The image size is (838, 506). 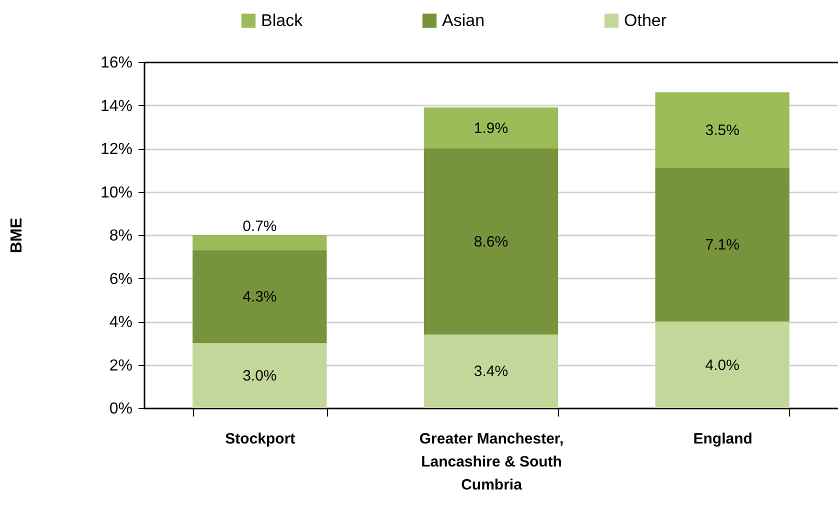 I want to click on y-axis-title: BME, so click(x=17, y=235).